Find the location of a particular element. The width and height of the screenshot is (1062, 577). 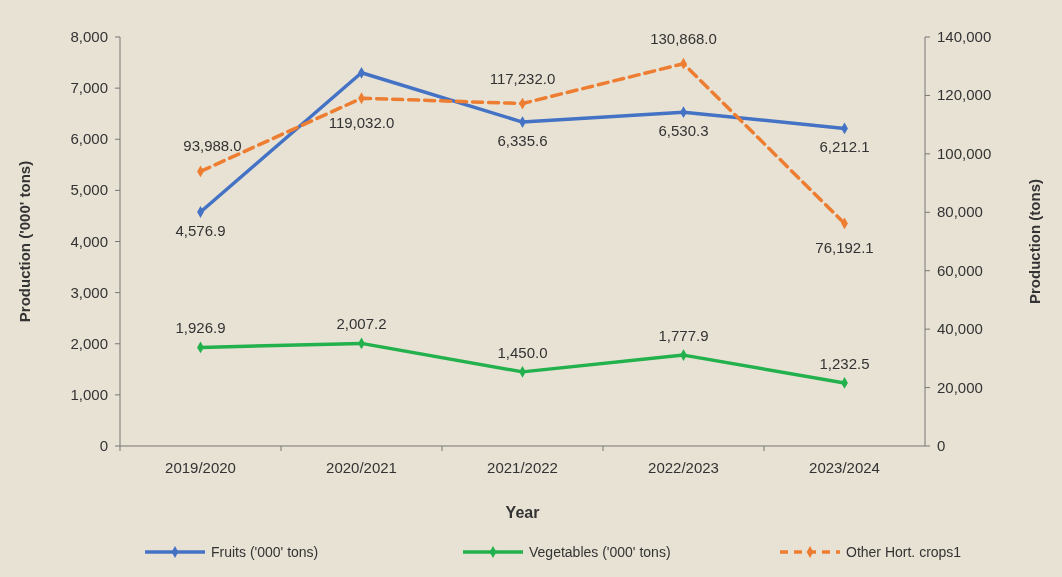

y2-tick-label: 120,000 is located at coordinates (964, 95).